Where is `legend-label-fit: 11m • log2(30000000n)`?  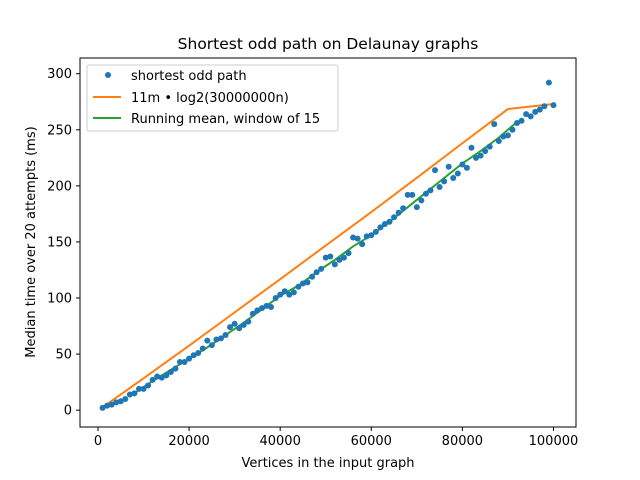
legend-label-fit: 11m • log2(30000000n) is located at coordinates (210, 98).